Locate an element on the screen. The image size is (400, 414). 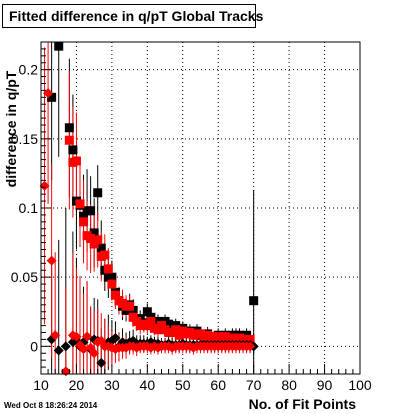
x-tick-label: 70 is located at coordinates (254, 385).